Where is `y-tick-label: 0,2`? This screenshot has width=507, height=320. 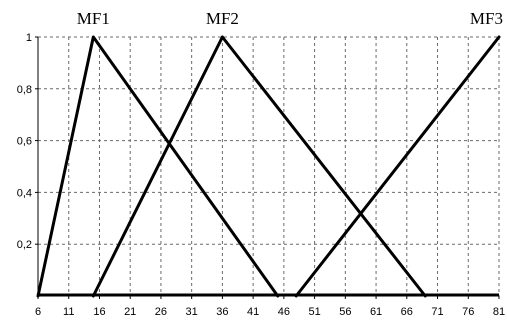
y-tick-label: 0,2 is located at coordinates (24, 245).